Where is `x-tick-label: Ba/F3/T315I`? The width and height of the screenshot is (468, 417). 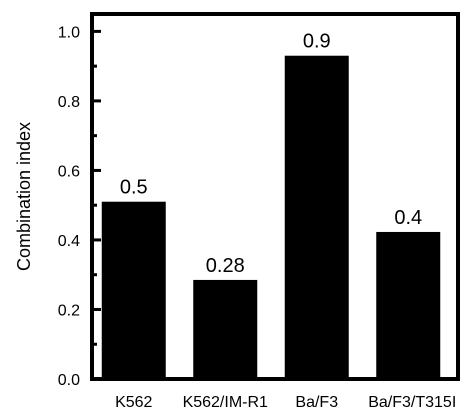
x-tick-label: Ba/F3/T315I is located at coordinates (412, 402).